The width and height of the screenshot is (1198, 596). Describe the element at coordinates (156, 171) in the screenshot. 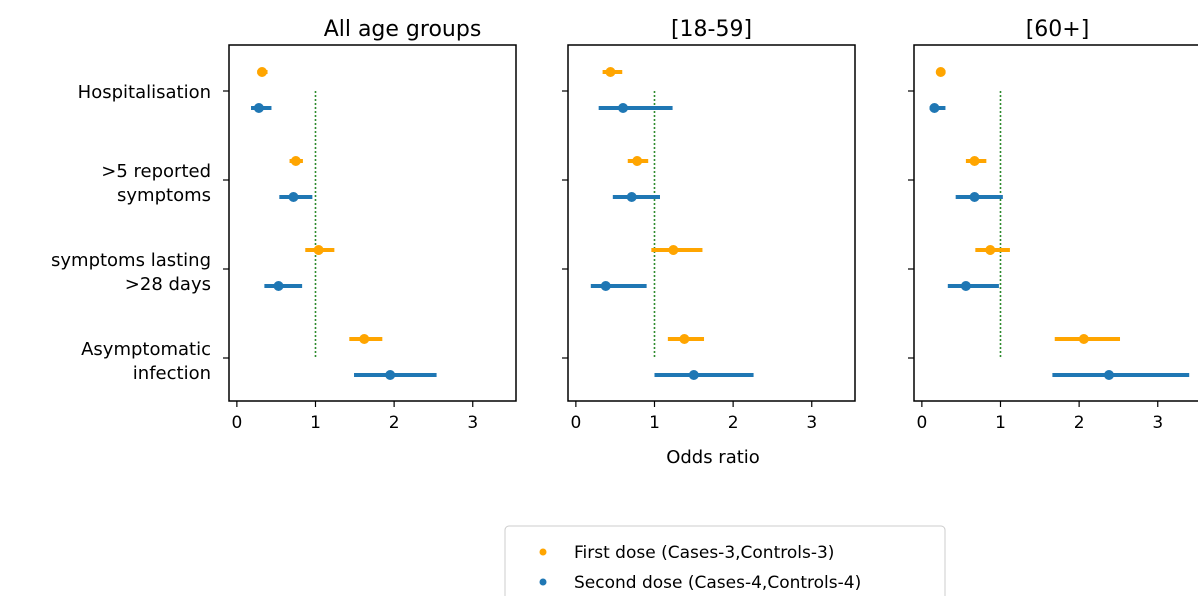

I see `category-label: >5 reported` at that location.